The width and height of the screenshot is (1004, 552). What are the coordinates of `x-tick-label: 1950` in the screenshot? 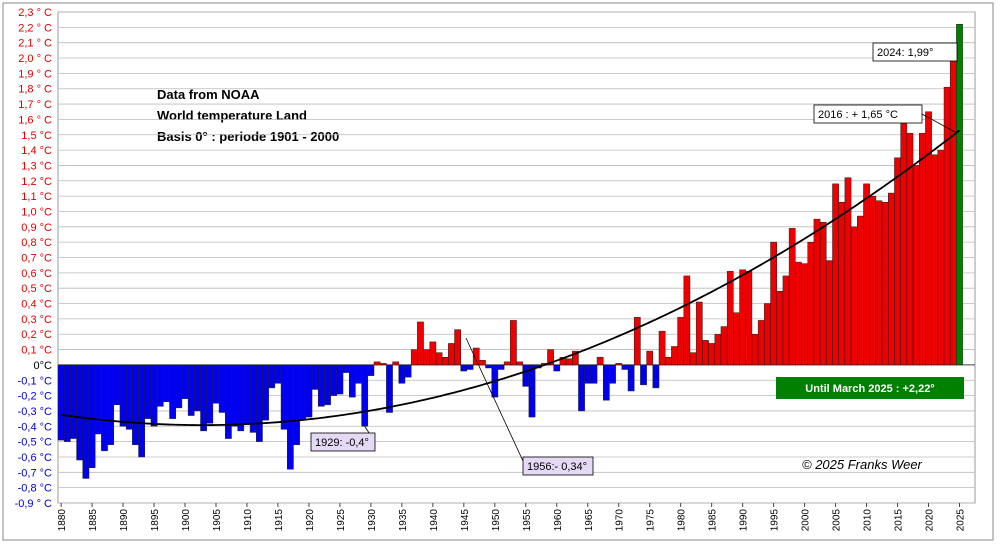 It's located at (496, 520).